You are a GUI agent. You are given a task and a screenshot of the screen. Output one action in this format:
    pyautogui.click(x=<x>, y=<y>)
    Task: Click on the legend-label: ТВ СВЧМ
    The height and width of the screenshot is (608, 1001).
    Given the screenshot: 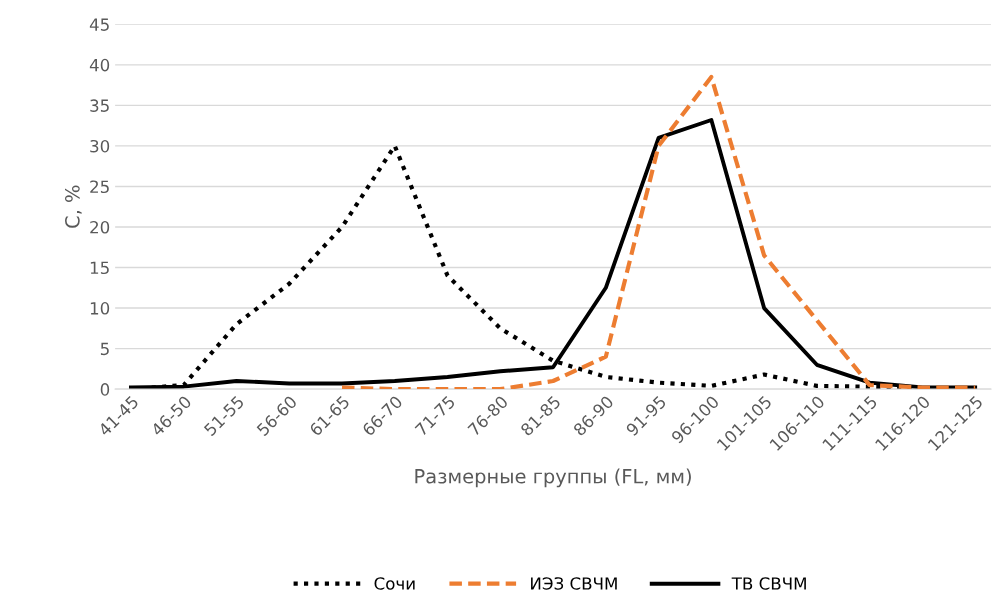 What is the action you would take?
    pyautogui.click(x=768, y=583)
    